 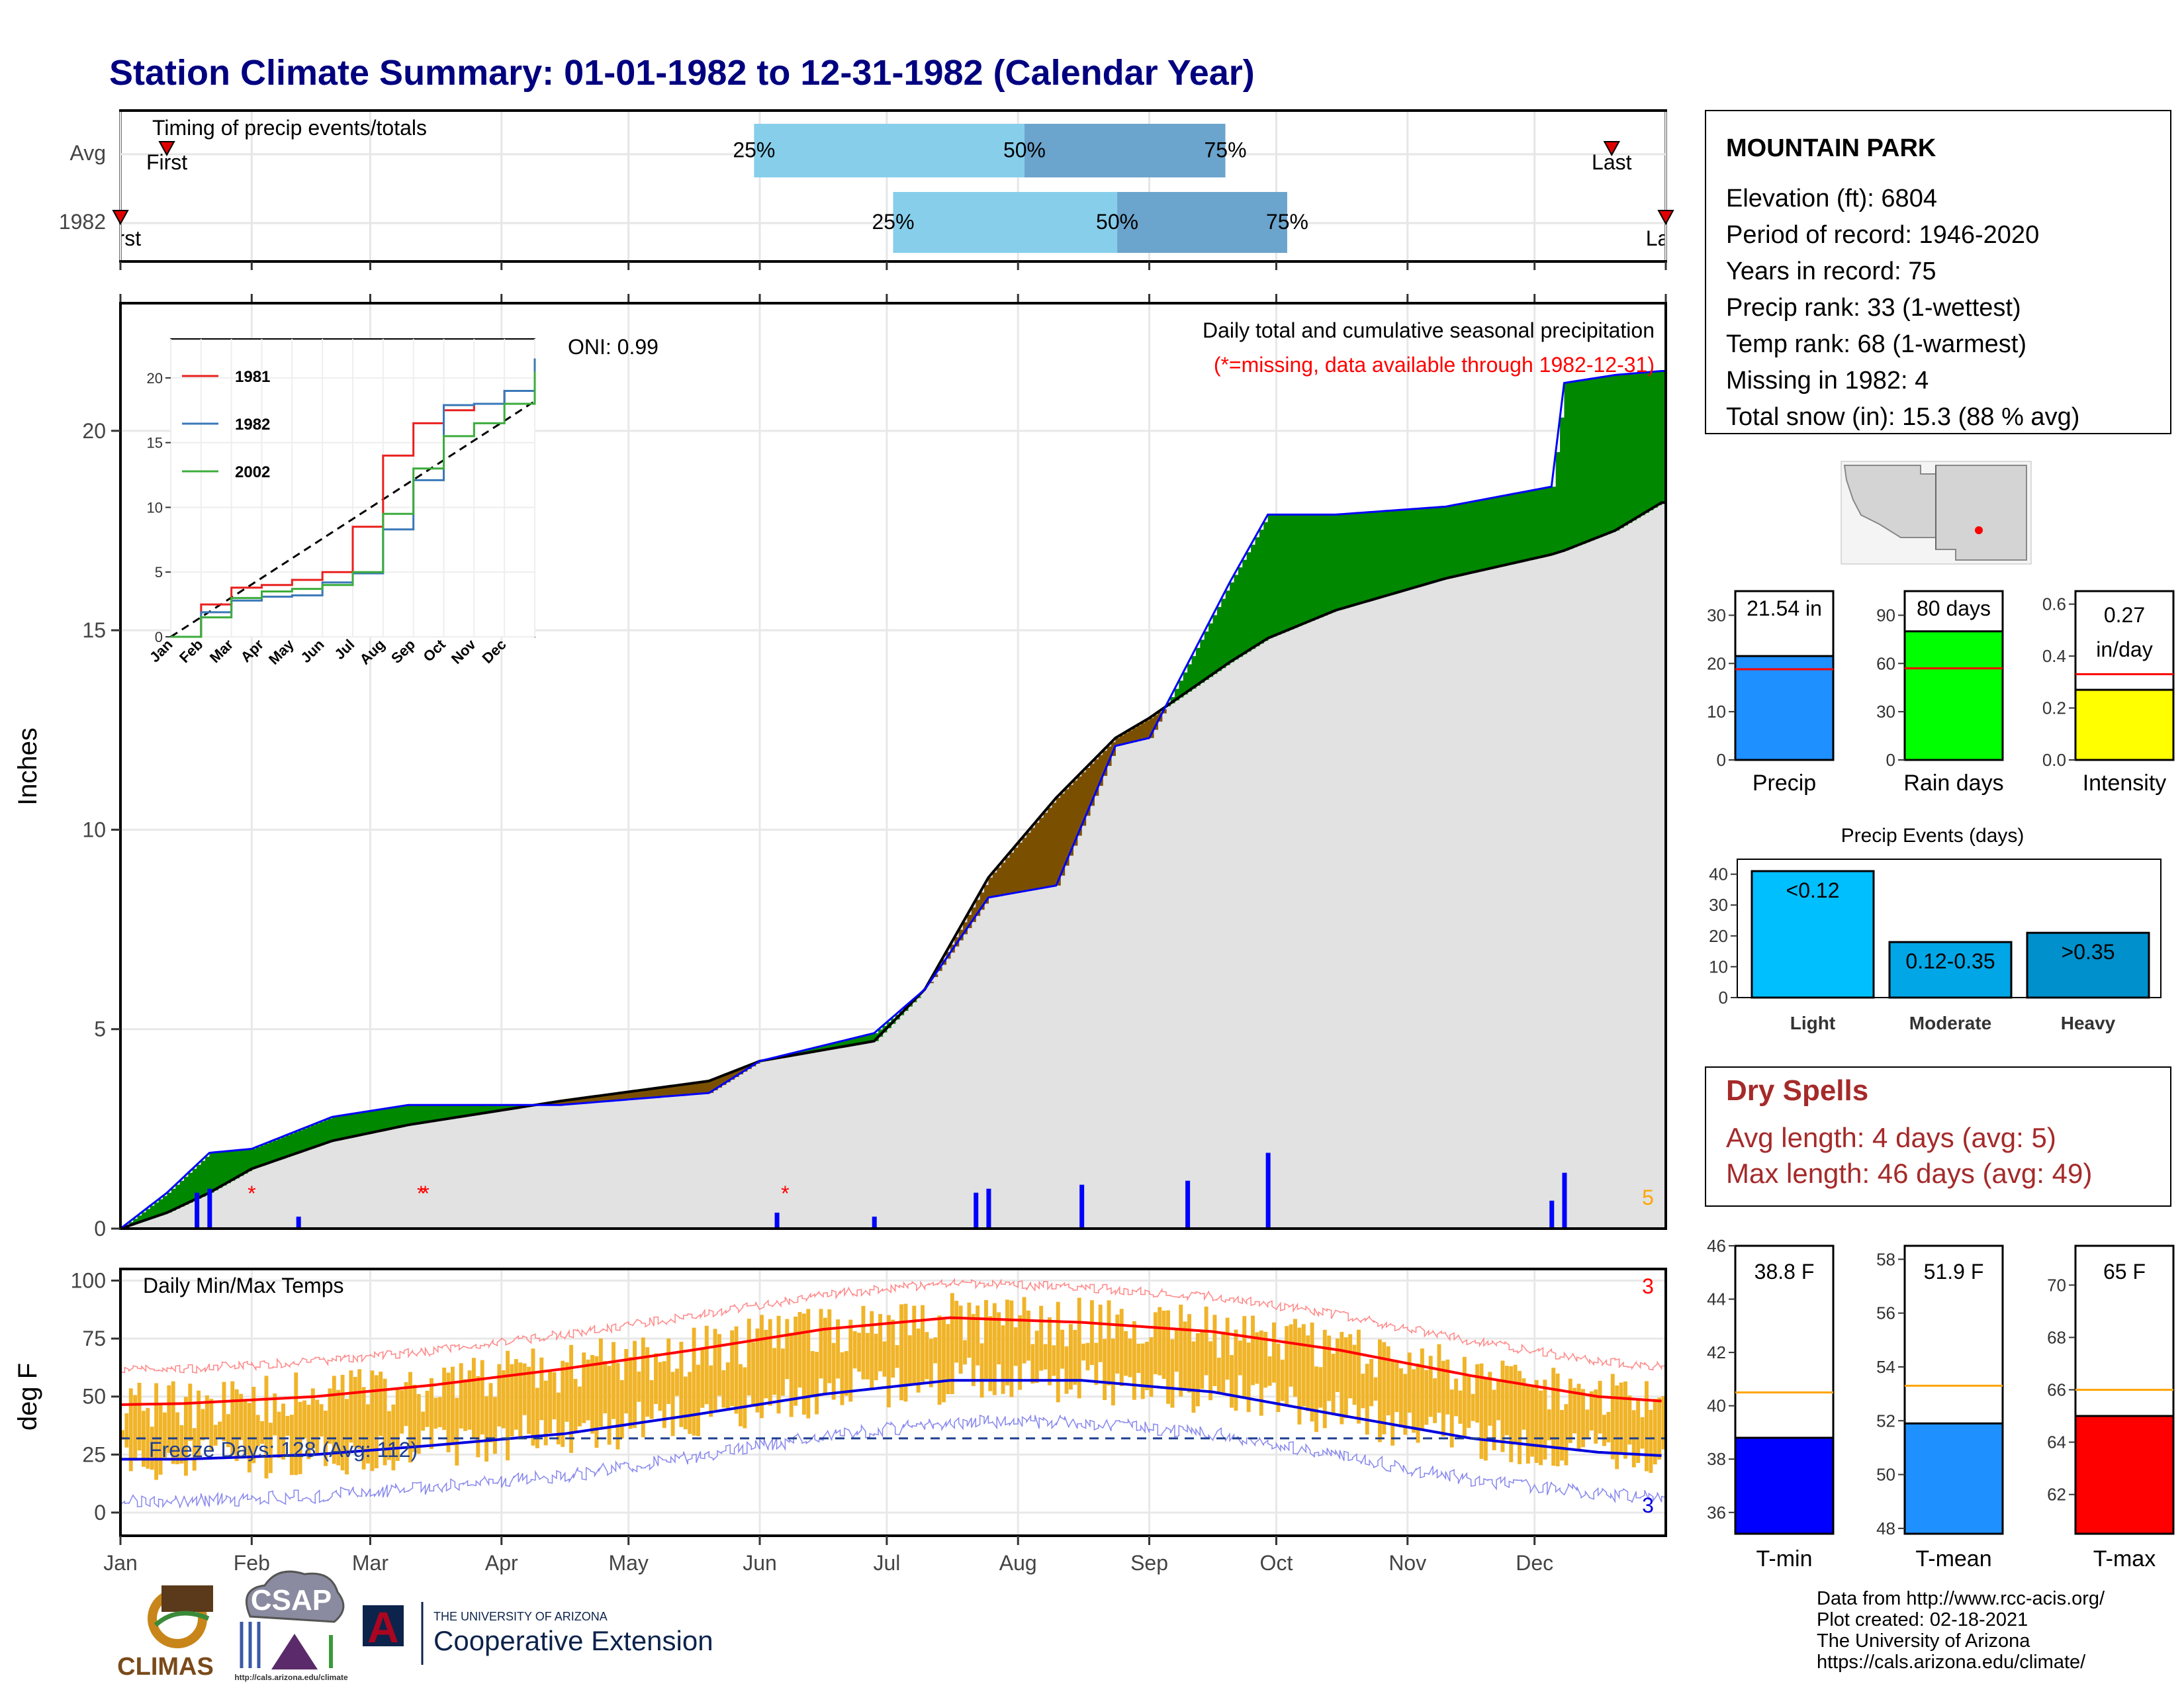 I want to click on credit-institution: The University of Arizona, so click(x=1923, y=1641).